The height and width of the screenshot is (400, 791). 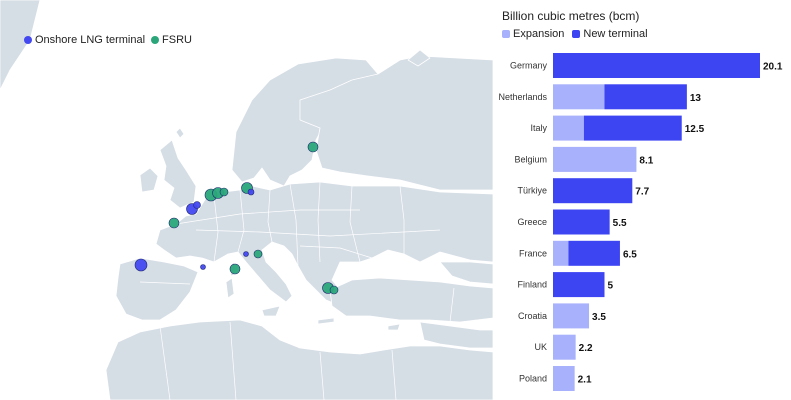 I want to click on value-label: 5.5, so click(x=620, y=223).